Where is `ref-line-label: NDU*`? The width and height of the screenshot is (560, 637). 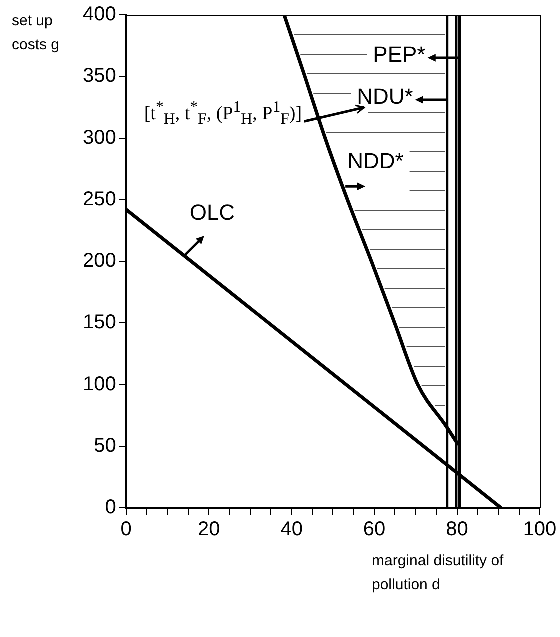
ref-line-label: NDU* is located at coordinates (385, 97).